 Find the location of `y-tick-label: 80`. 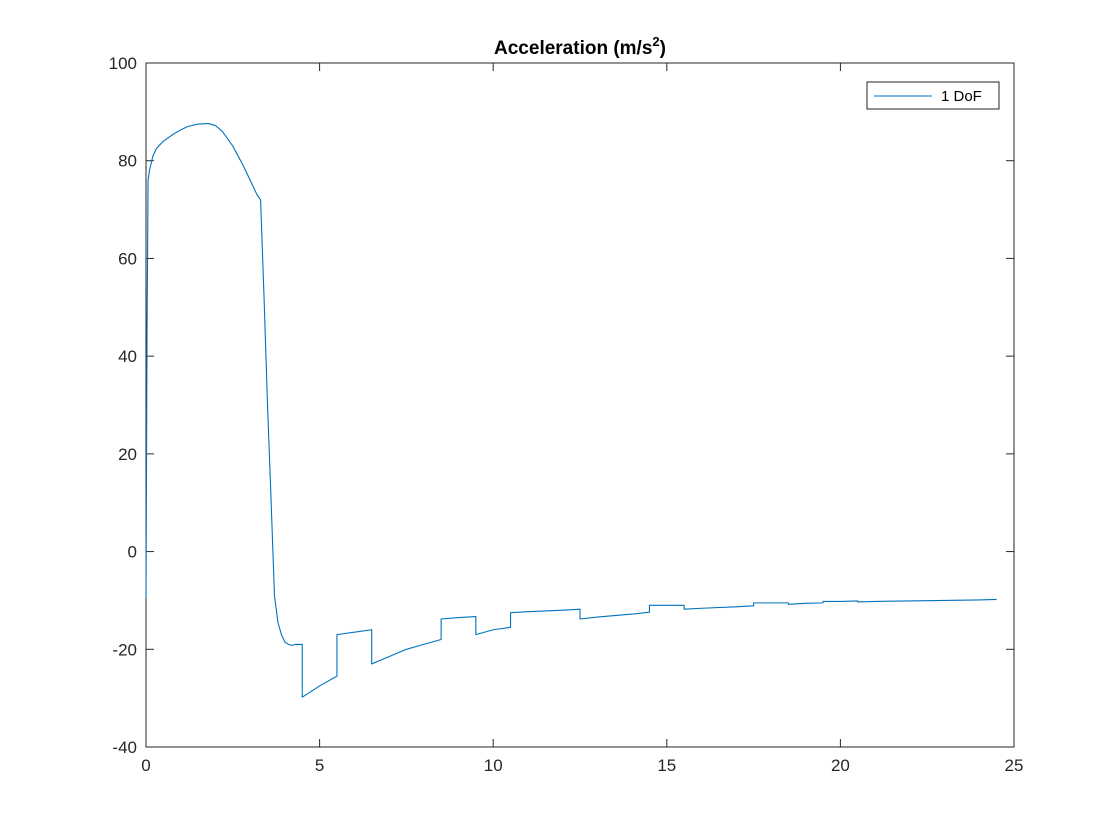

y-tick-label: 80 is located at coordinates (127, 161).